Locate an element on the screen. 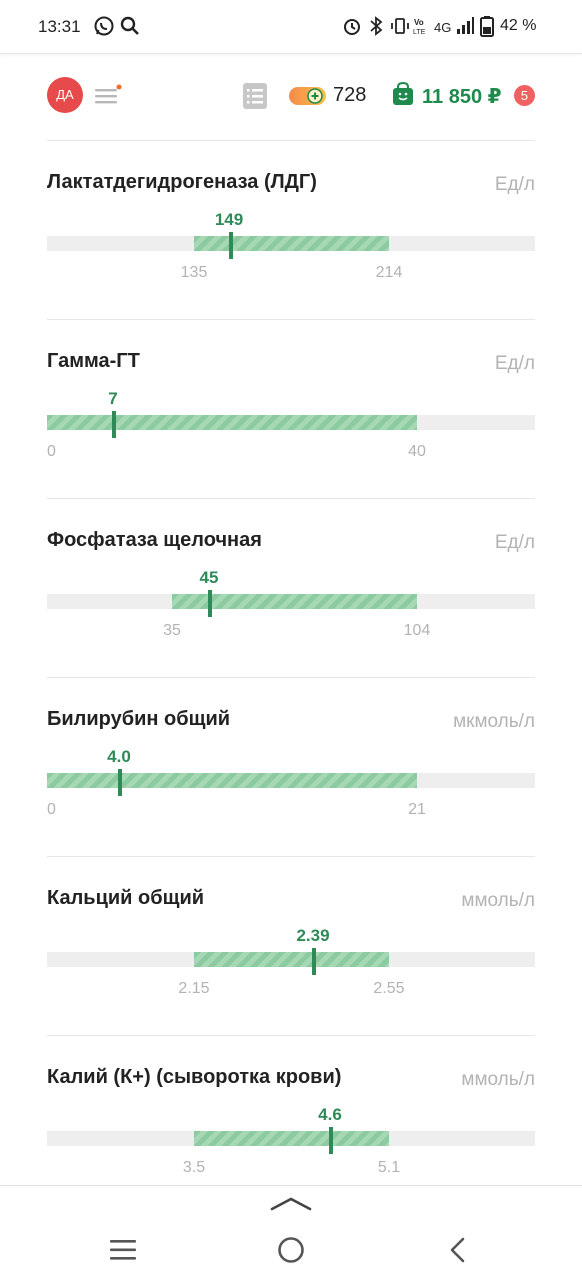  range-min: 35 is located at coordinates (172, 630).